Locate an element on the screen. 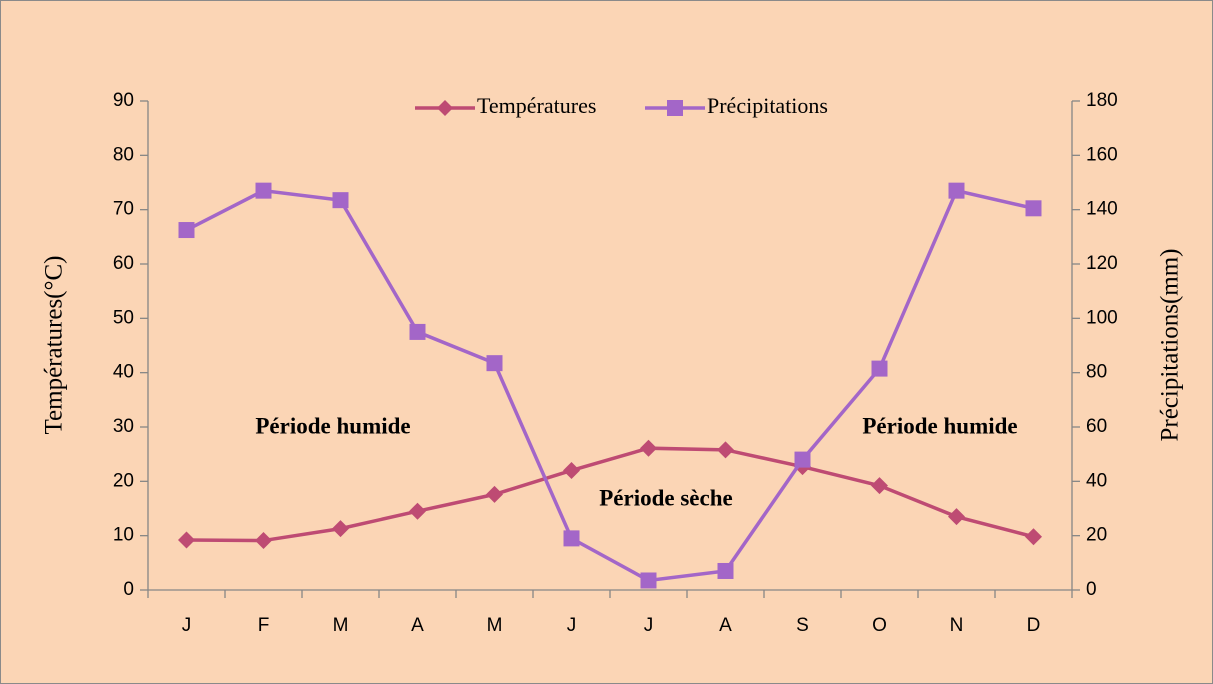 This screenshot has width=1213, height=684. legend-label: Précipitations is located at coordinates (767, 105).